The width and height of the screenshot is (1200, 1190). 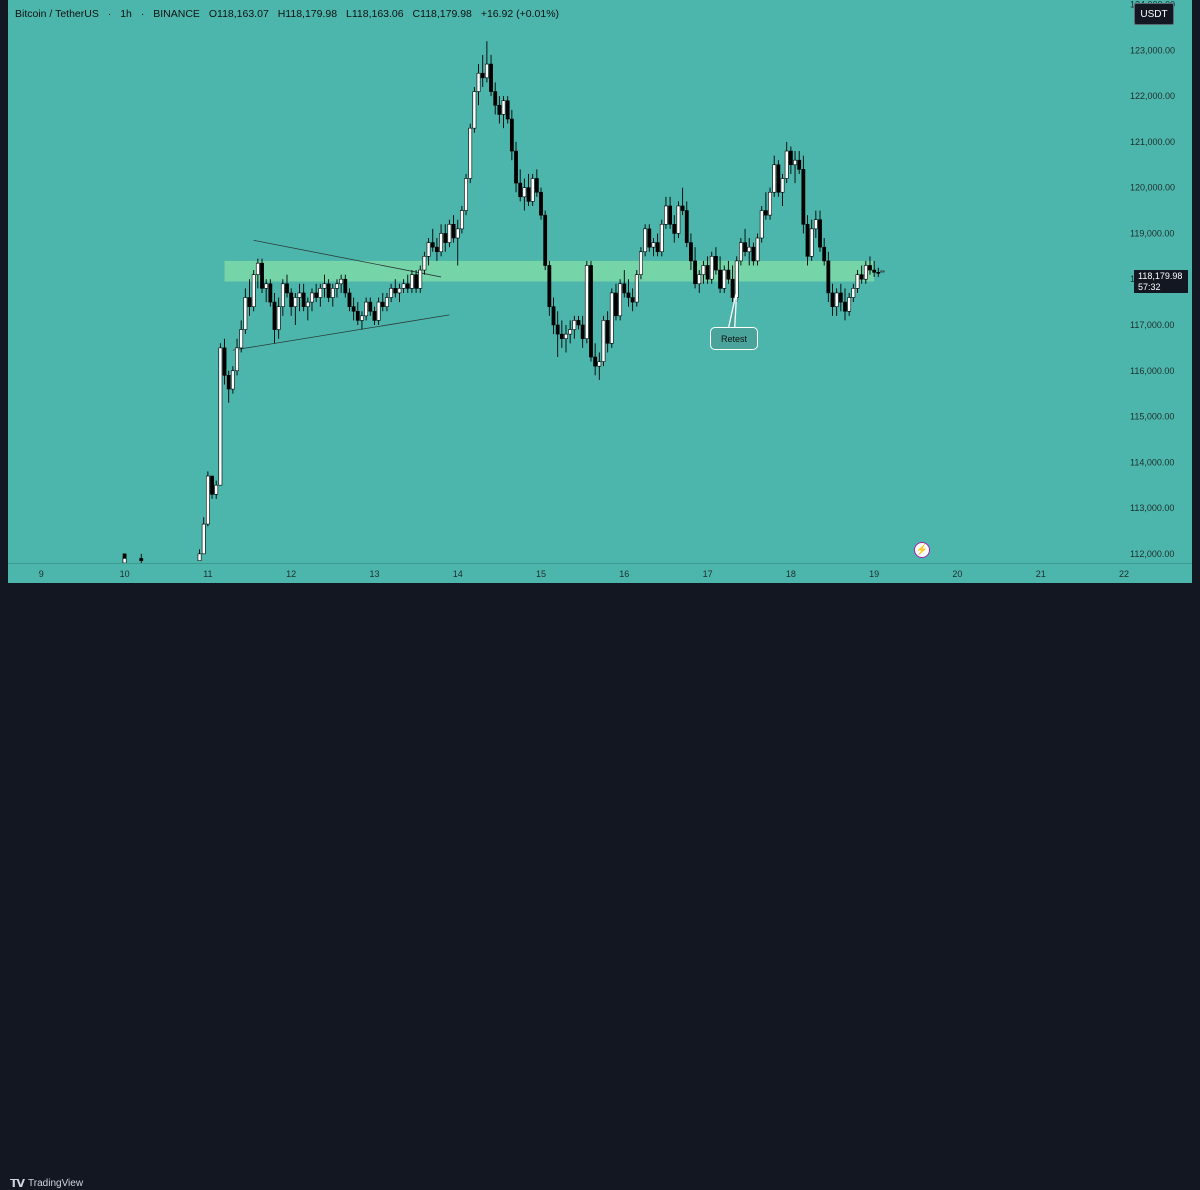 I want to click on symbol-name: Bitcoin / TetherUS, so click(x=57, y=14).